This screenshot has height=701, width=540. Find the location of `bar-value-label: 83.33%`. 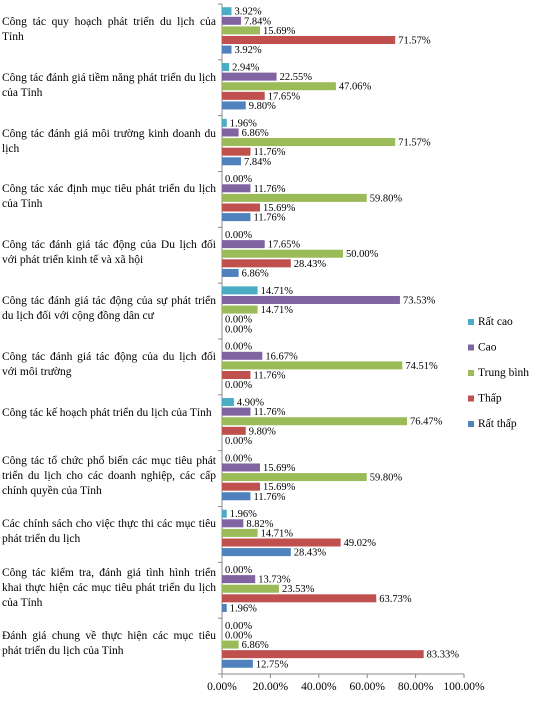

bar-value-label: 83.33% is located at coordinates (443, 655).